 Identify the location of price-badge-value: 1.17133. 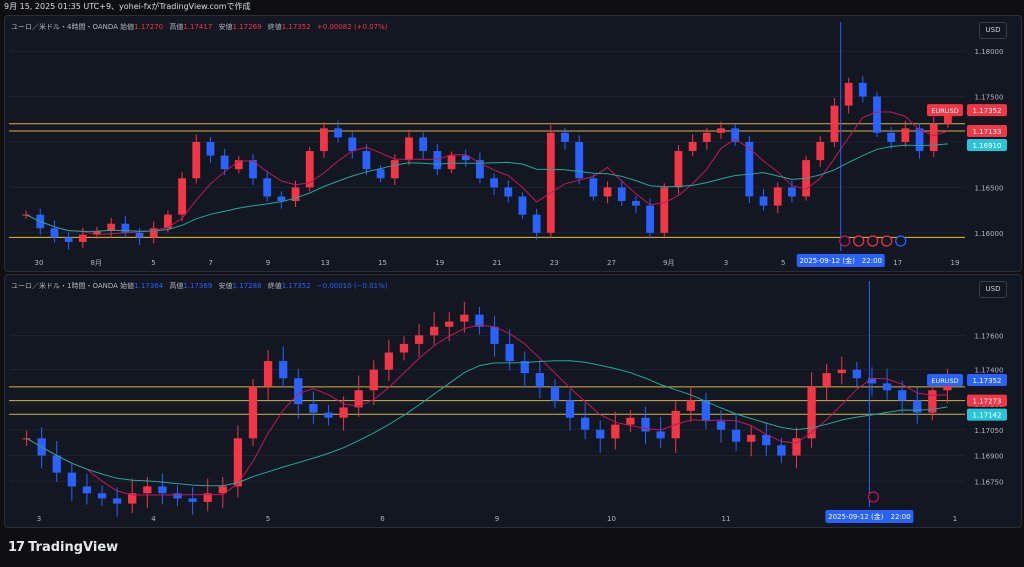
(987, 132).